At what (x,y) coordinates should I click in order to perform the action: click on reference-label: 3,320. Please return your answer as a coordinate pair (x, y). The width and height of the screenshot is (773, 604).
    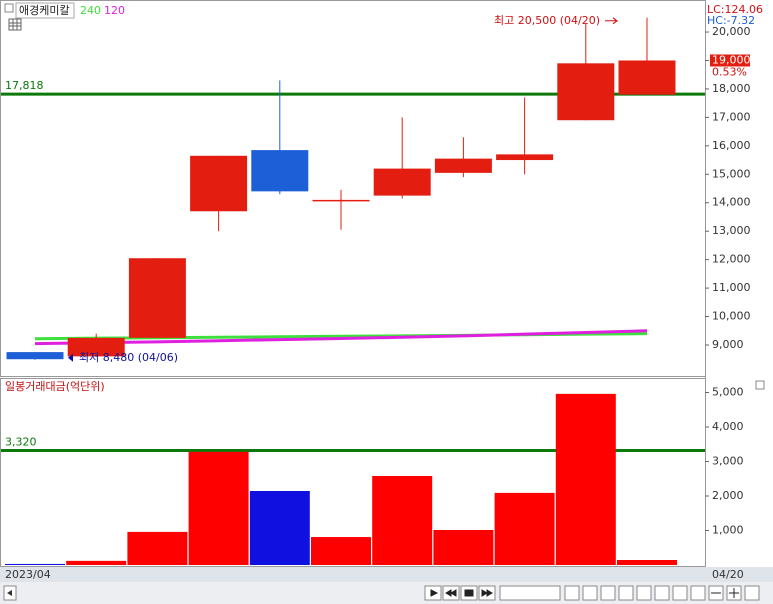
    Looking at the image, I should click on (21, 441).